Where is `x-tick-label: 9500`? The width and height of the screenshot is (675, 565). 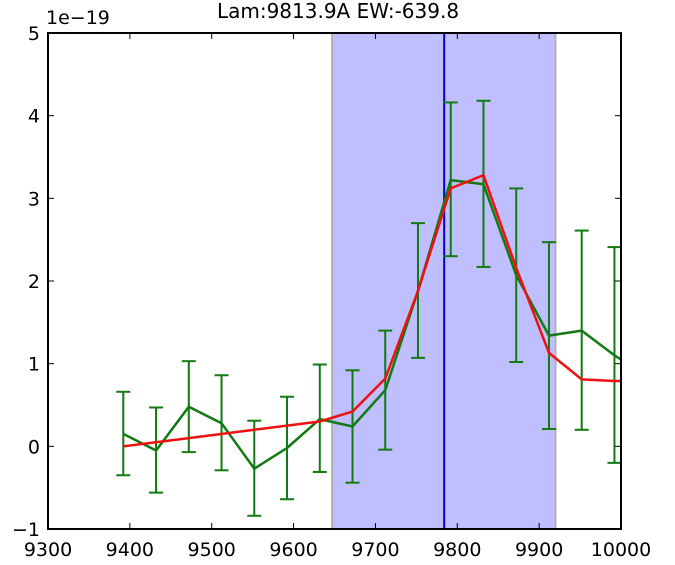 x-tick-label: 9500 is located at coordinates (212, 550).